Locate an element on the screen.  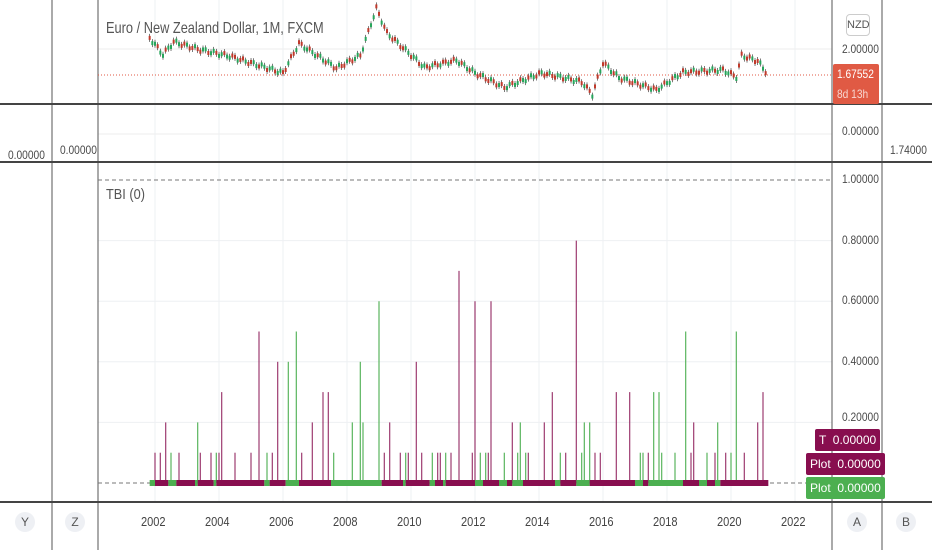
scale-button-z: Z is located at coordinates (75, 522).